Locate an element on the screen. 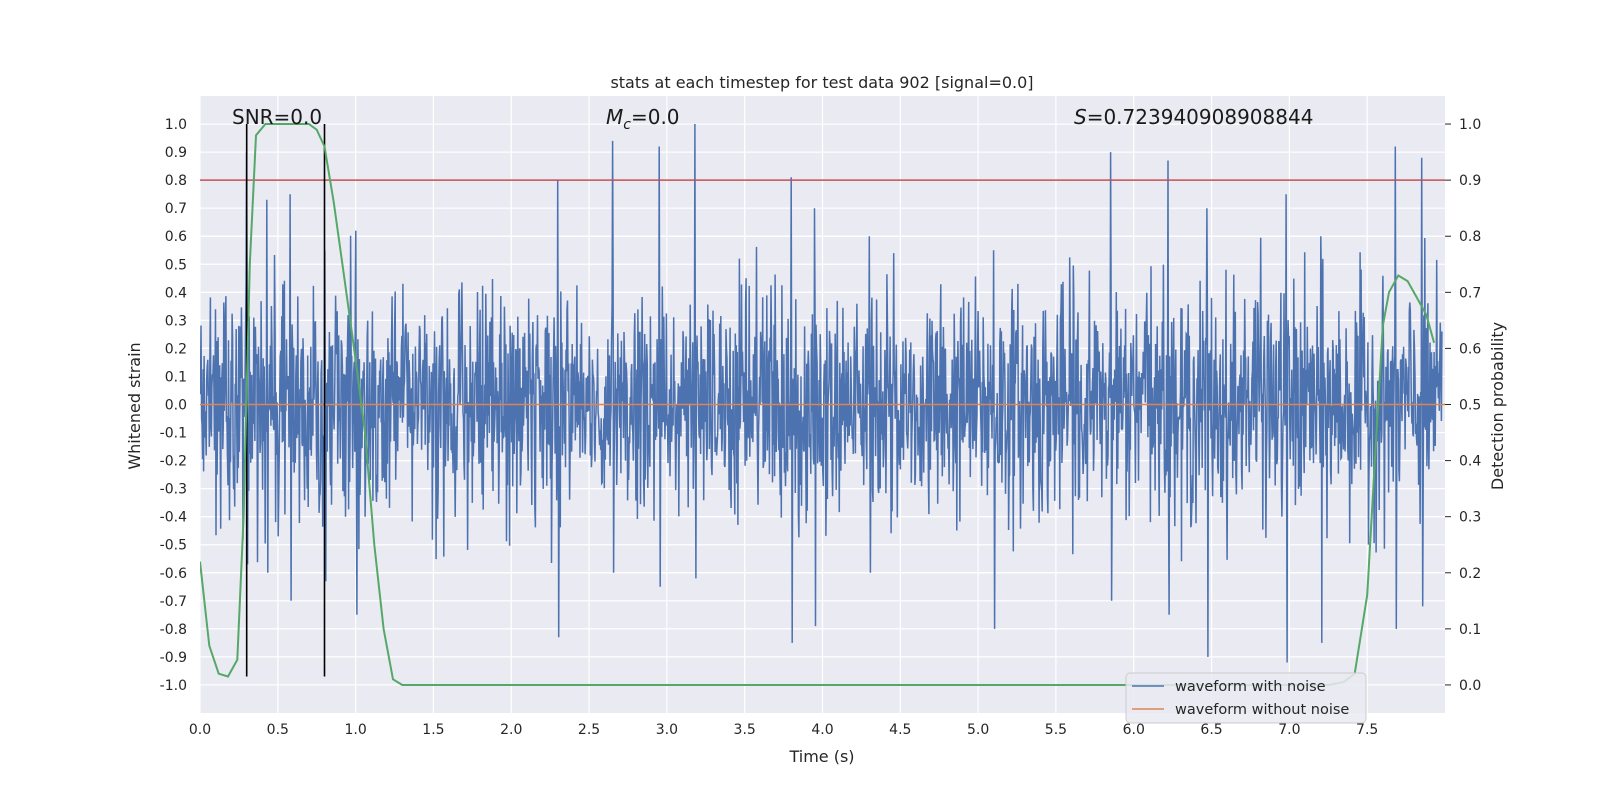 Image resolution: width=1600 pixels, height=800 pixels. legend-label-noise: waveform with noise is located at coordinates (1250, 687).